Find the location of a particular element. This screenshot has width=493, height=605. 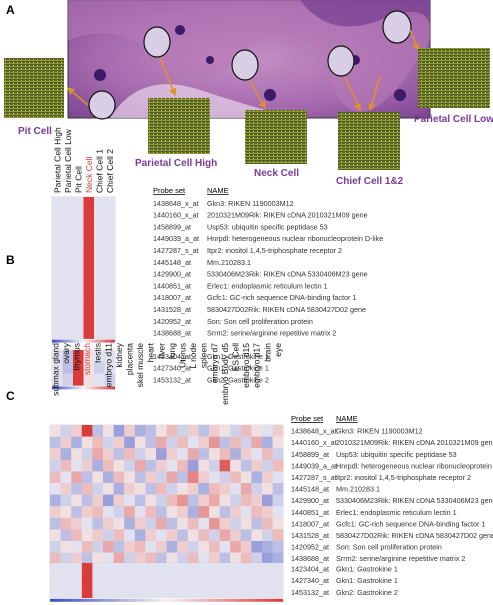

probe-id: 1427287_s_at is located at coordinates (176, 250).